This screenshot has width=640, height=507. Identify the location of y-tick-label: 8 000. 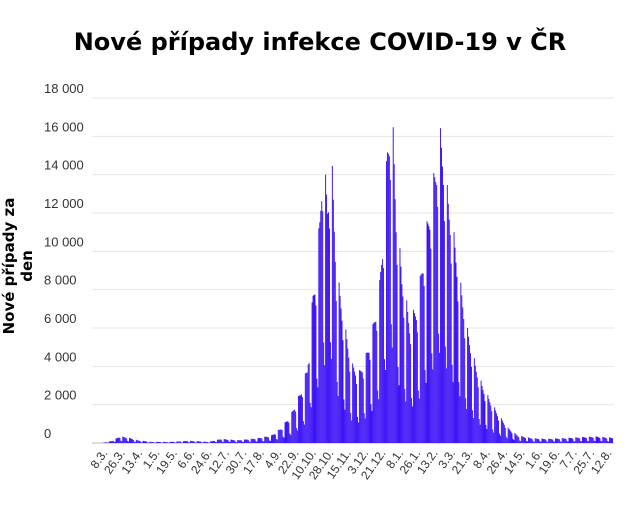
(60, 280).